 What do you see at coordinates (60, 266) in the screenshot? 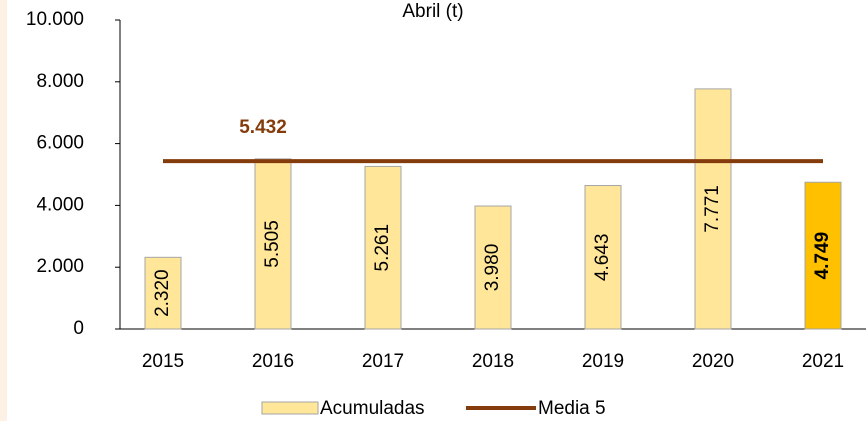
I see `y-tick-label: 2.000` at bounding box center [60, 266].